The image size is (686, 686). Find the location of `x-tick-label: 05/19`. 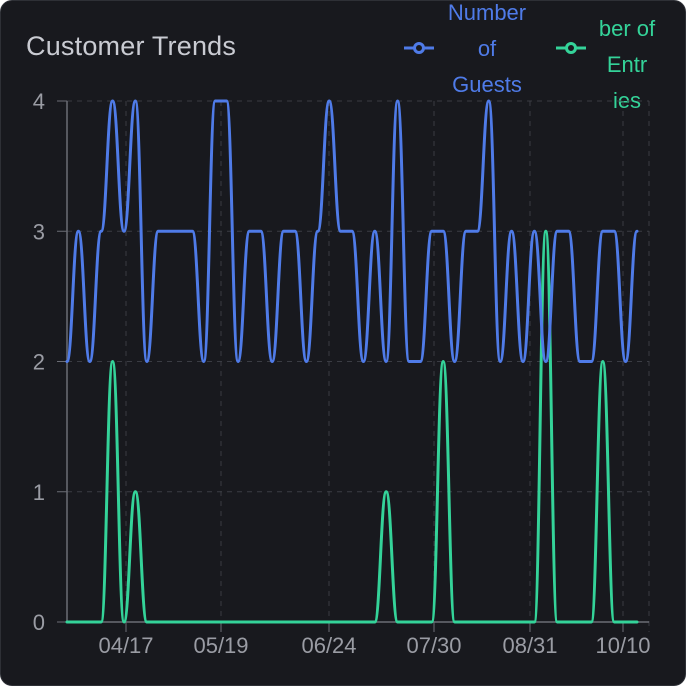

x-tick-label: 05/19 is located at coordinates (220, 645).